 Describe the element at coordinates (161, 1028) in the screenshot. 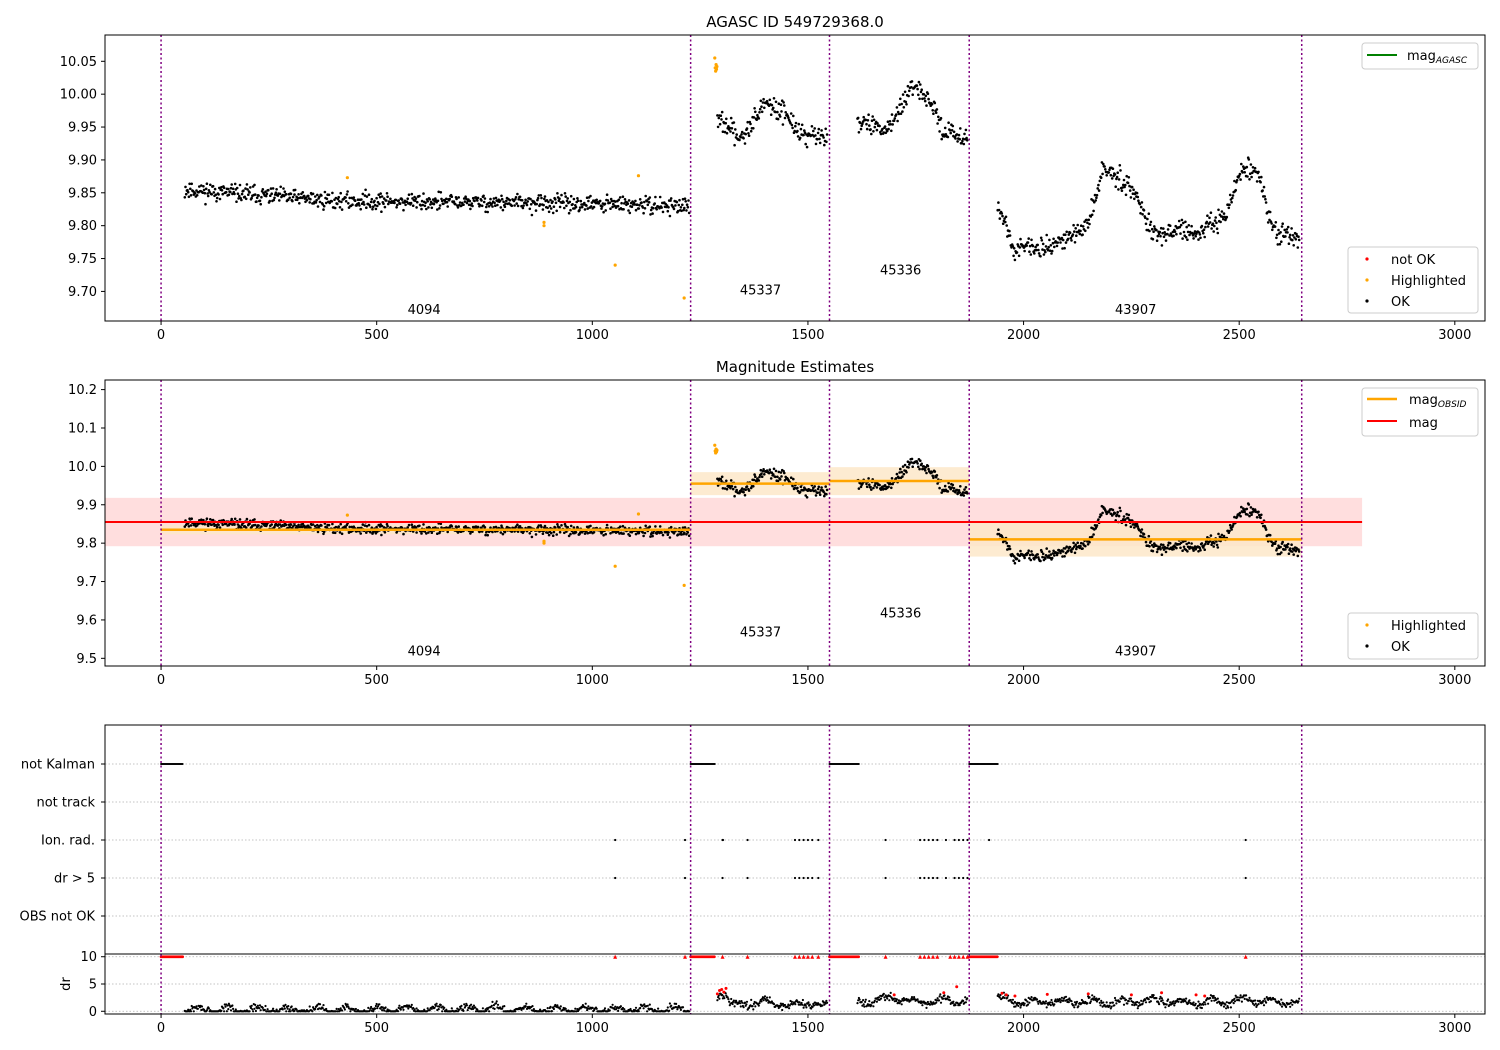

I see `x-tick-label: 0` at that location.